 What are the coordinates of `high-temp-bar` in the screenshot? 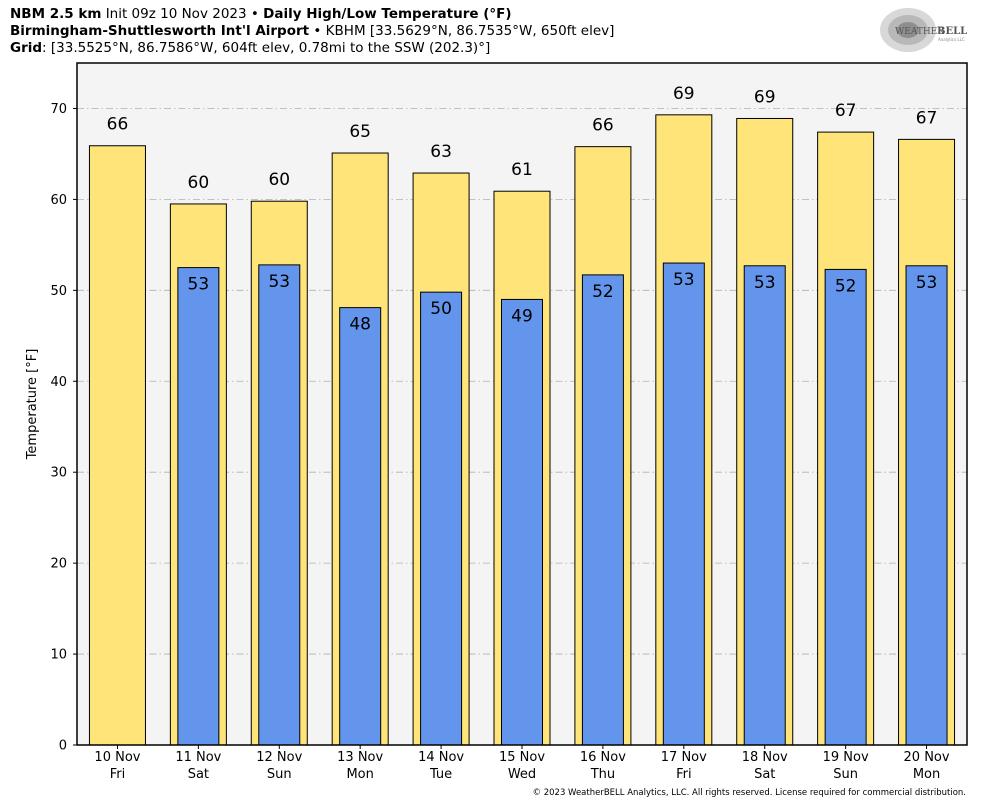 It's located at (117, 445).